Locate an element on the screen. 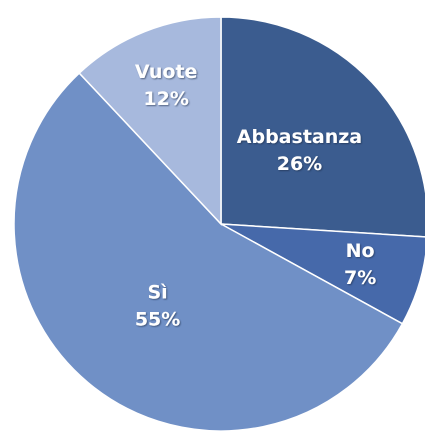 Image resolution: width=425 pixels, height=432 pixels. slice-label-value: 12% is located at coordinates (165, 99).